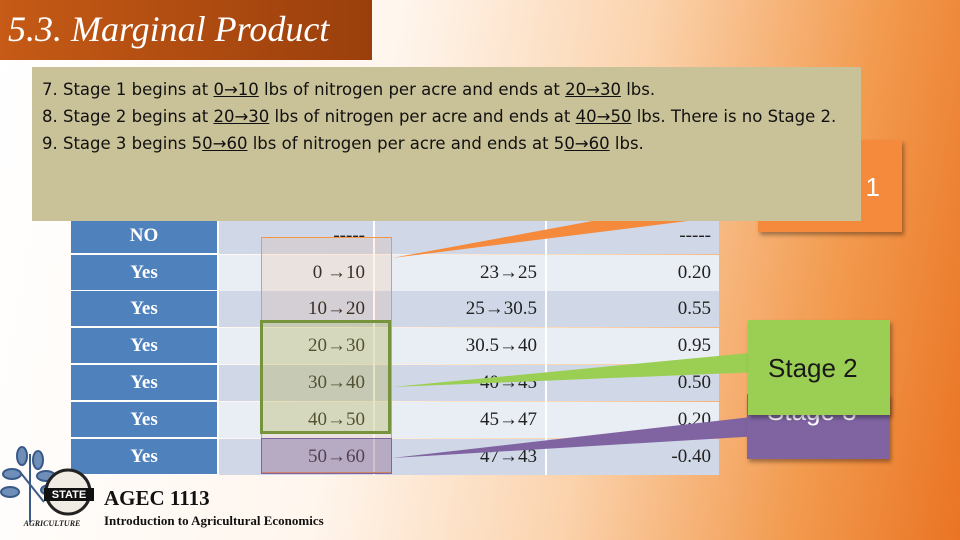  Describe the element at coordinates (214, 520) in the screenshot. I see `course-name: Introduction to Agricultural Economics` at that location.